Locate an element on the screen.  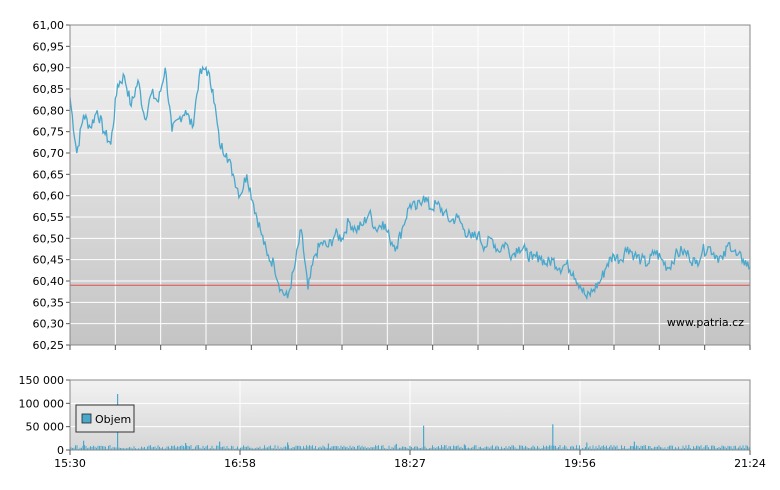
price-y-tick-label: 60,85 is located at coordinates (49, 89).